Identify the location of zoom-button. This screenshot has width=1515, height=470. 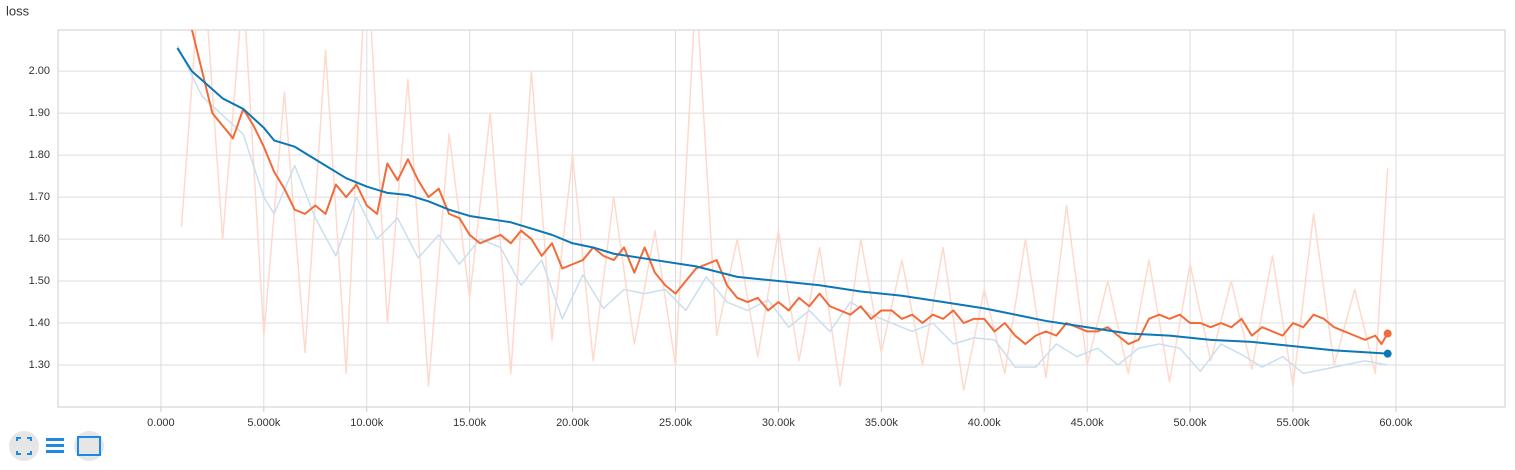
(89, 446).